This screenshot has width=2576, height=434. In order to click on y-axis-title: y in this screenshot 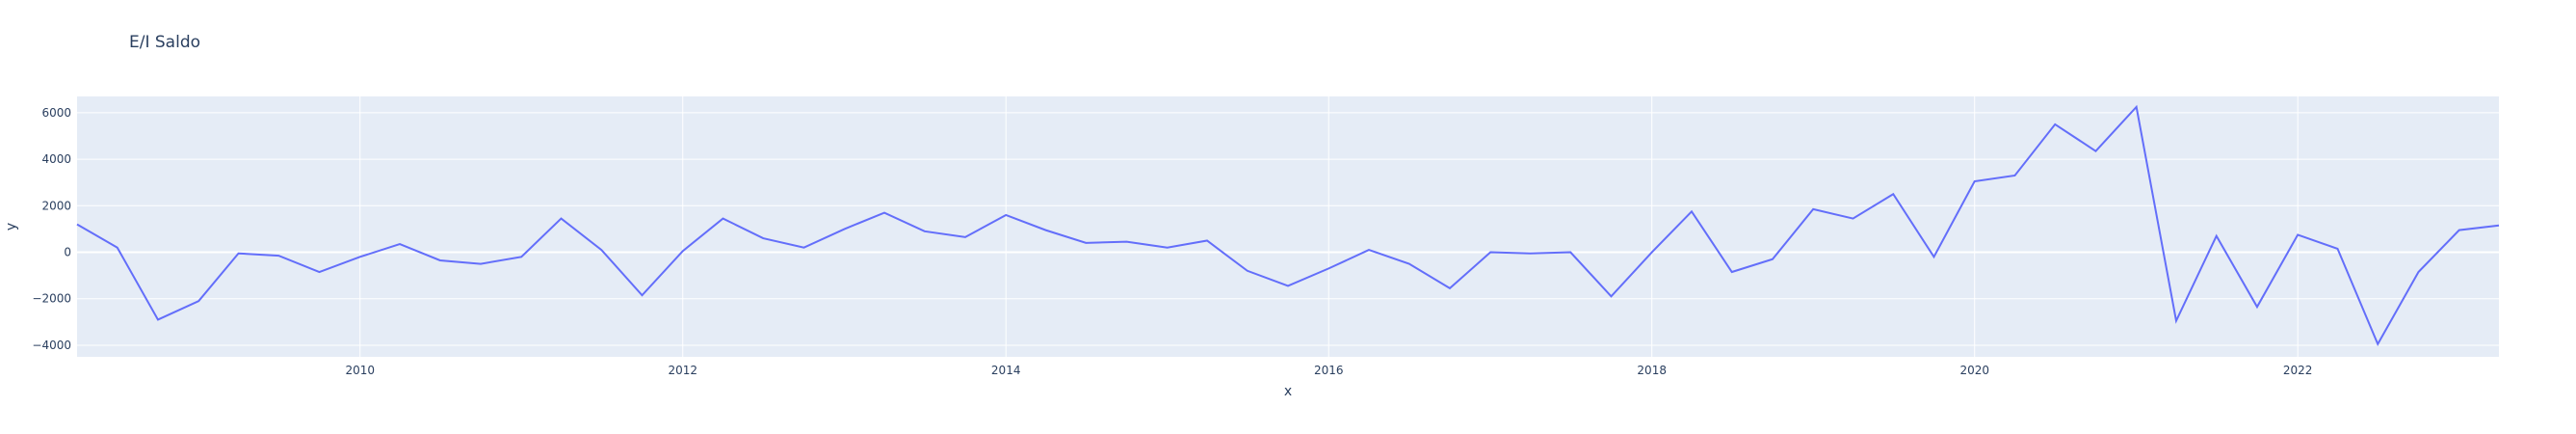, I will do `click(11, 227)`.